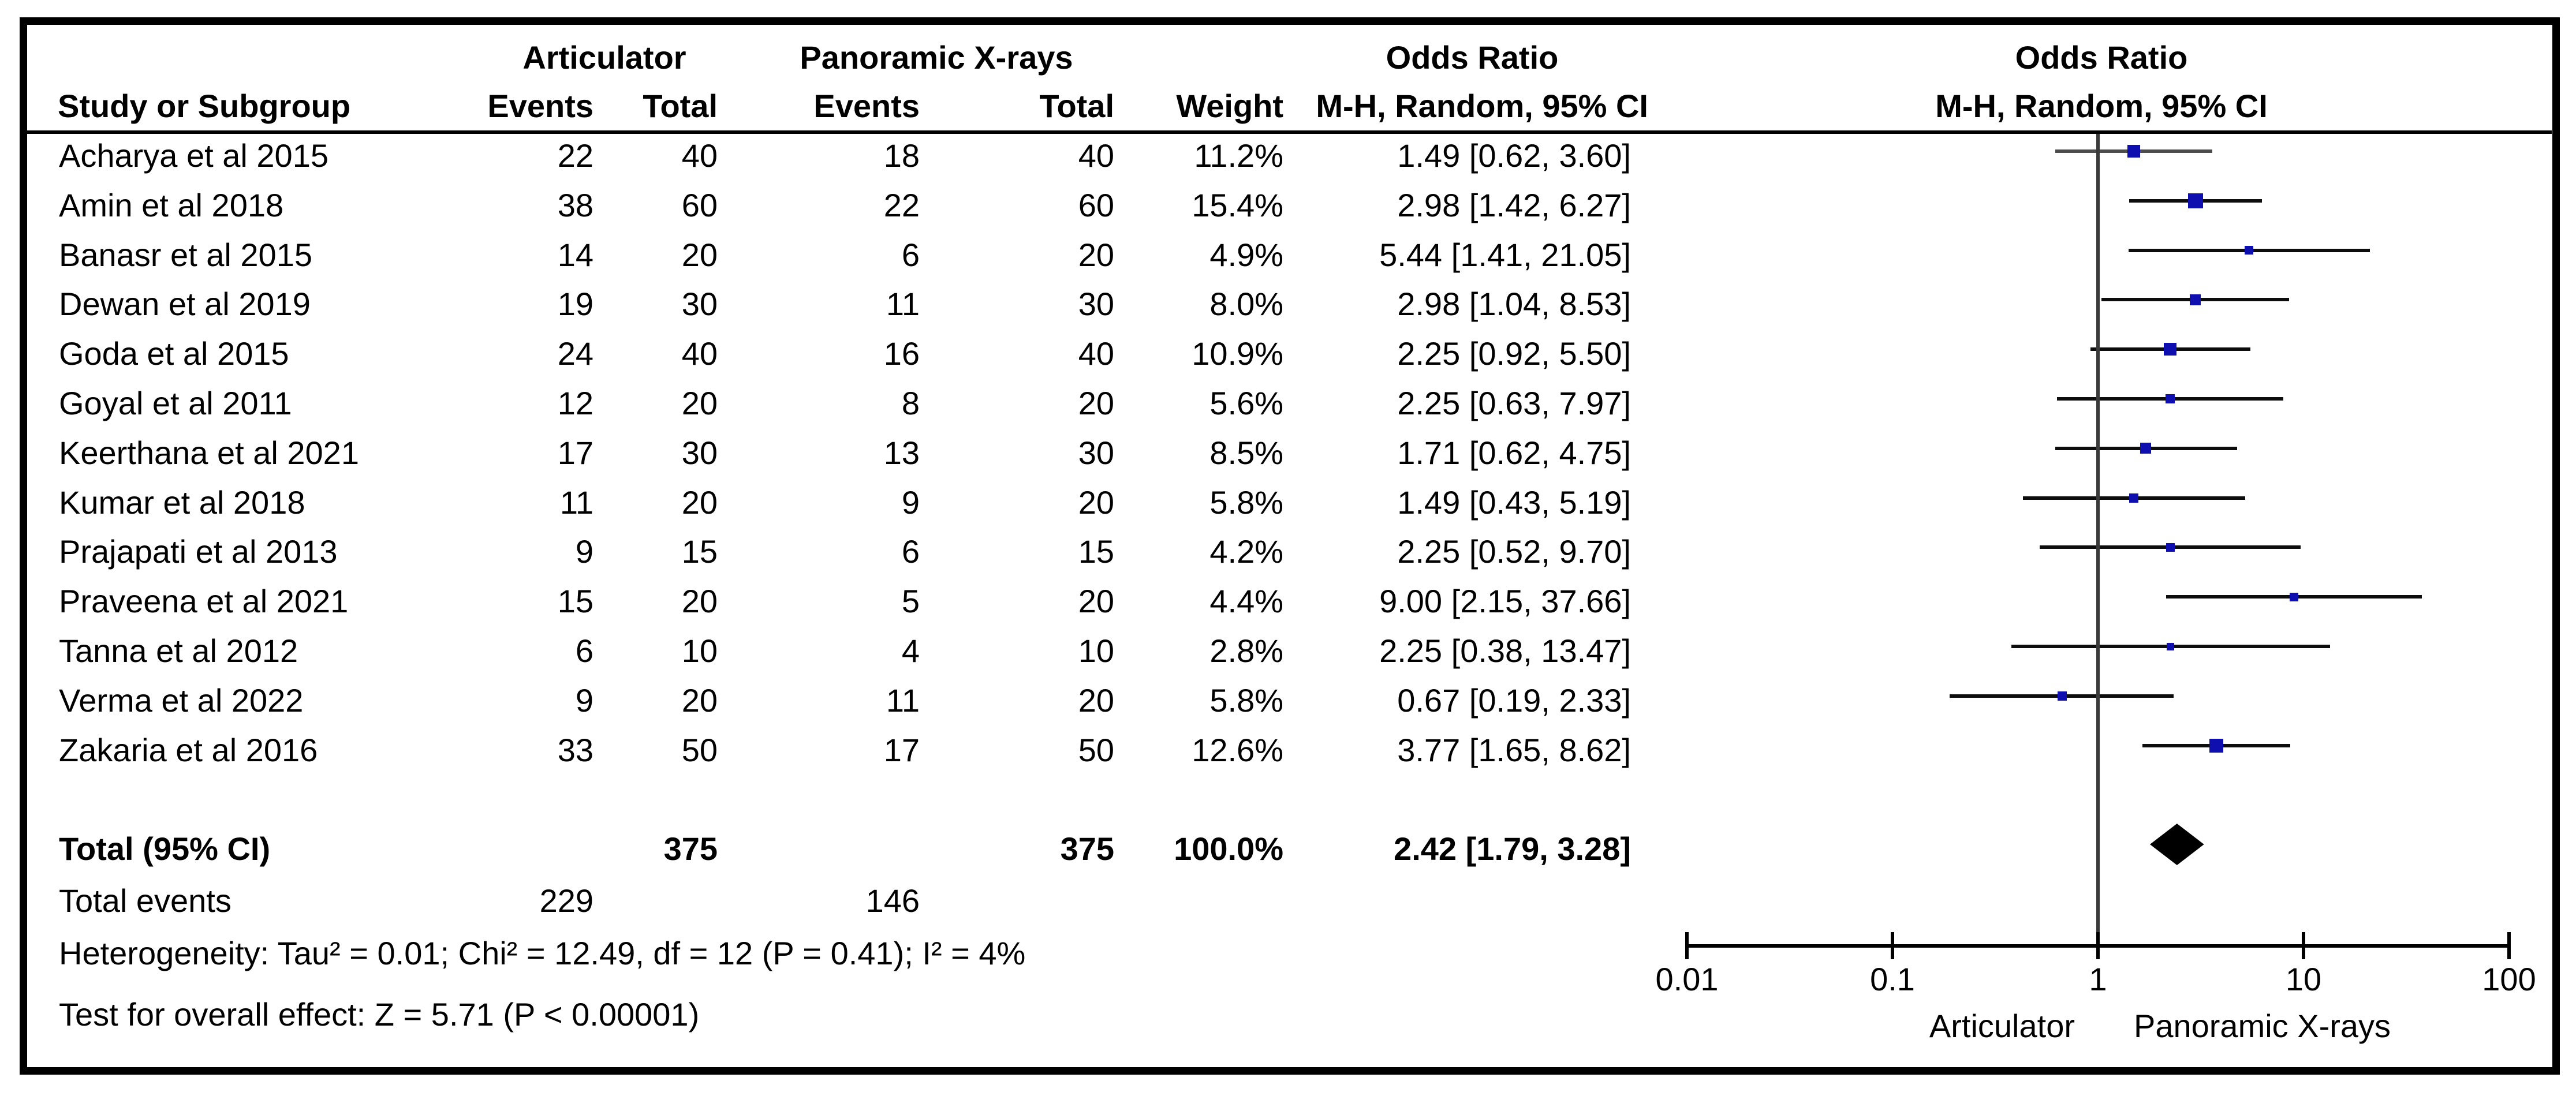  Describe the element at coordinates (604, 57) in the screenshot. I see `col-header-group1: Articulator` at that location.